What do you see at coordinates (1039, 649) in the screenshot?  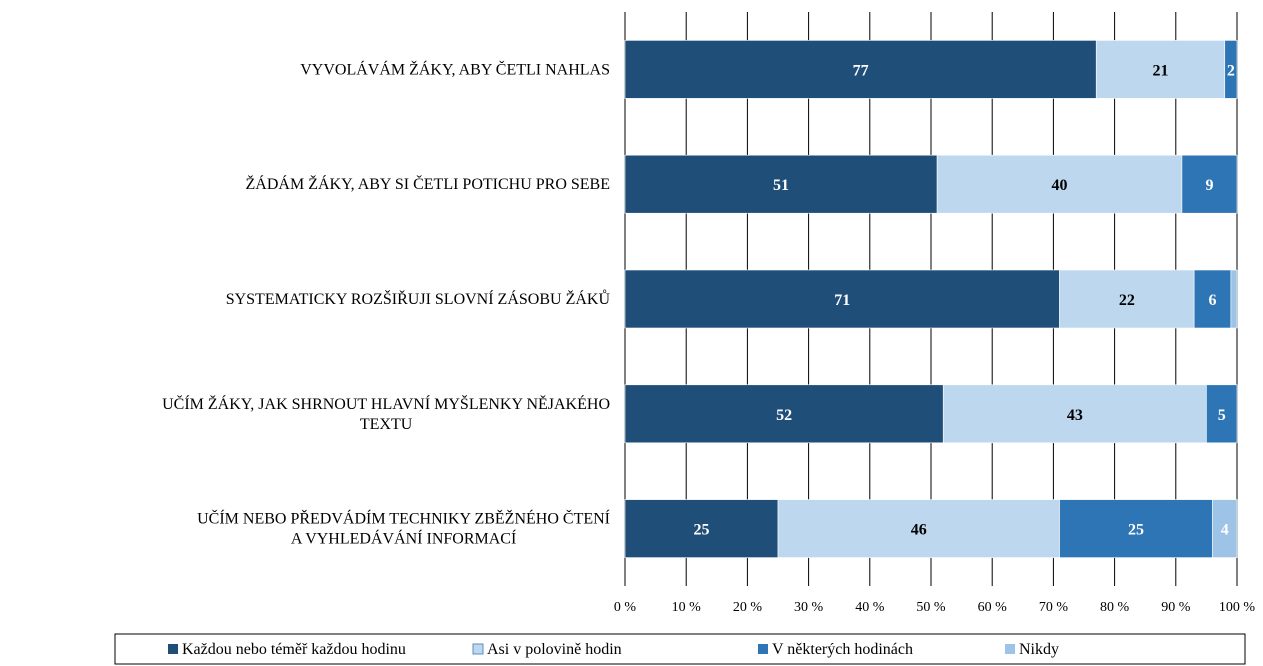 I see `legend-label: Nikdy` at bounding box center [1039, 649].